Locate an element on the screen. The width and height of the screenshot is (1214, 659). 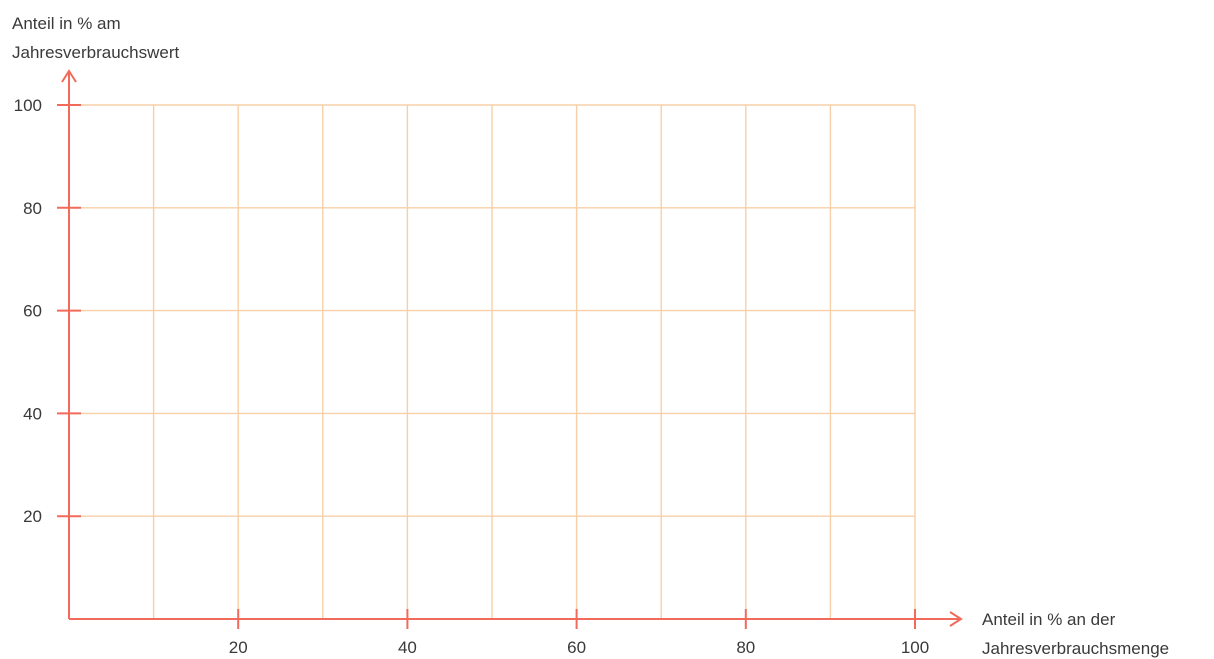
y-tick-label: 40 is located at coordinates (32, 413).